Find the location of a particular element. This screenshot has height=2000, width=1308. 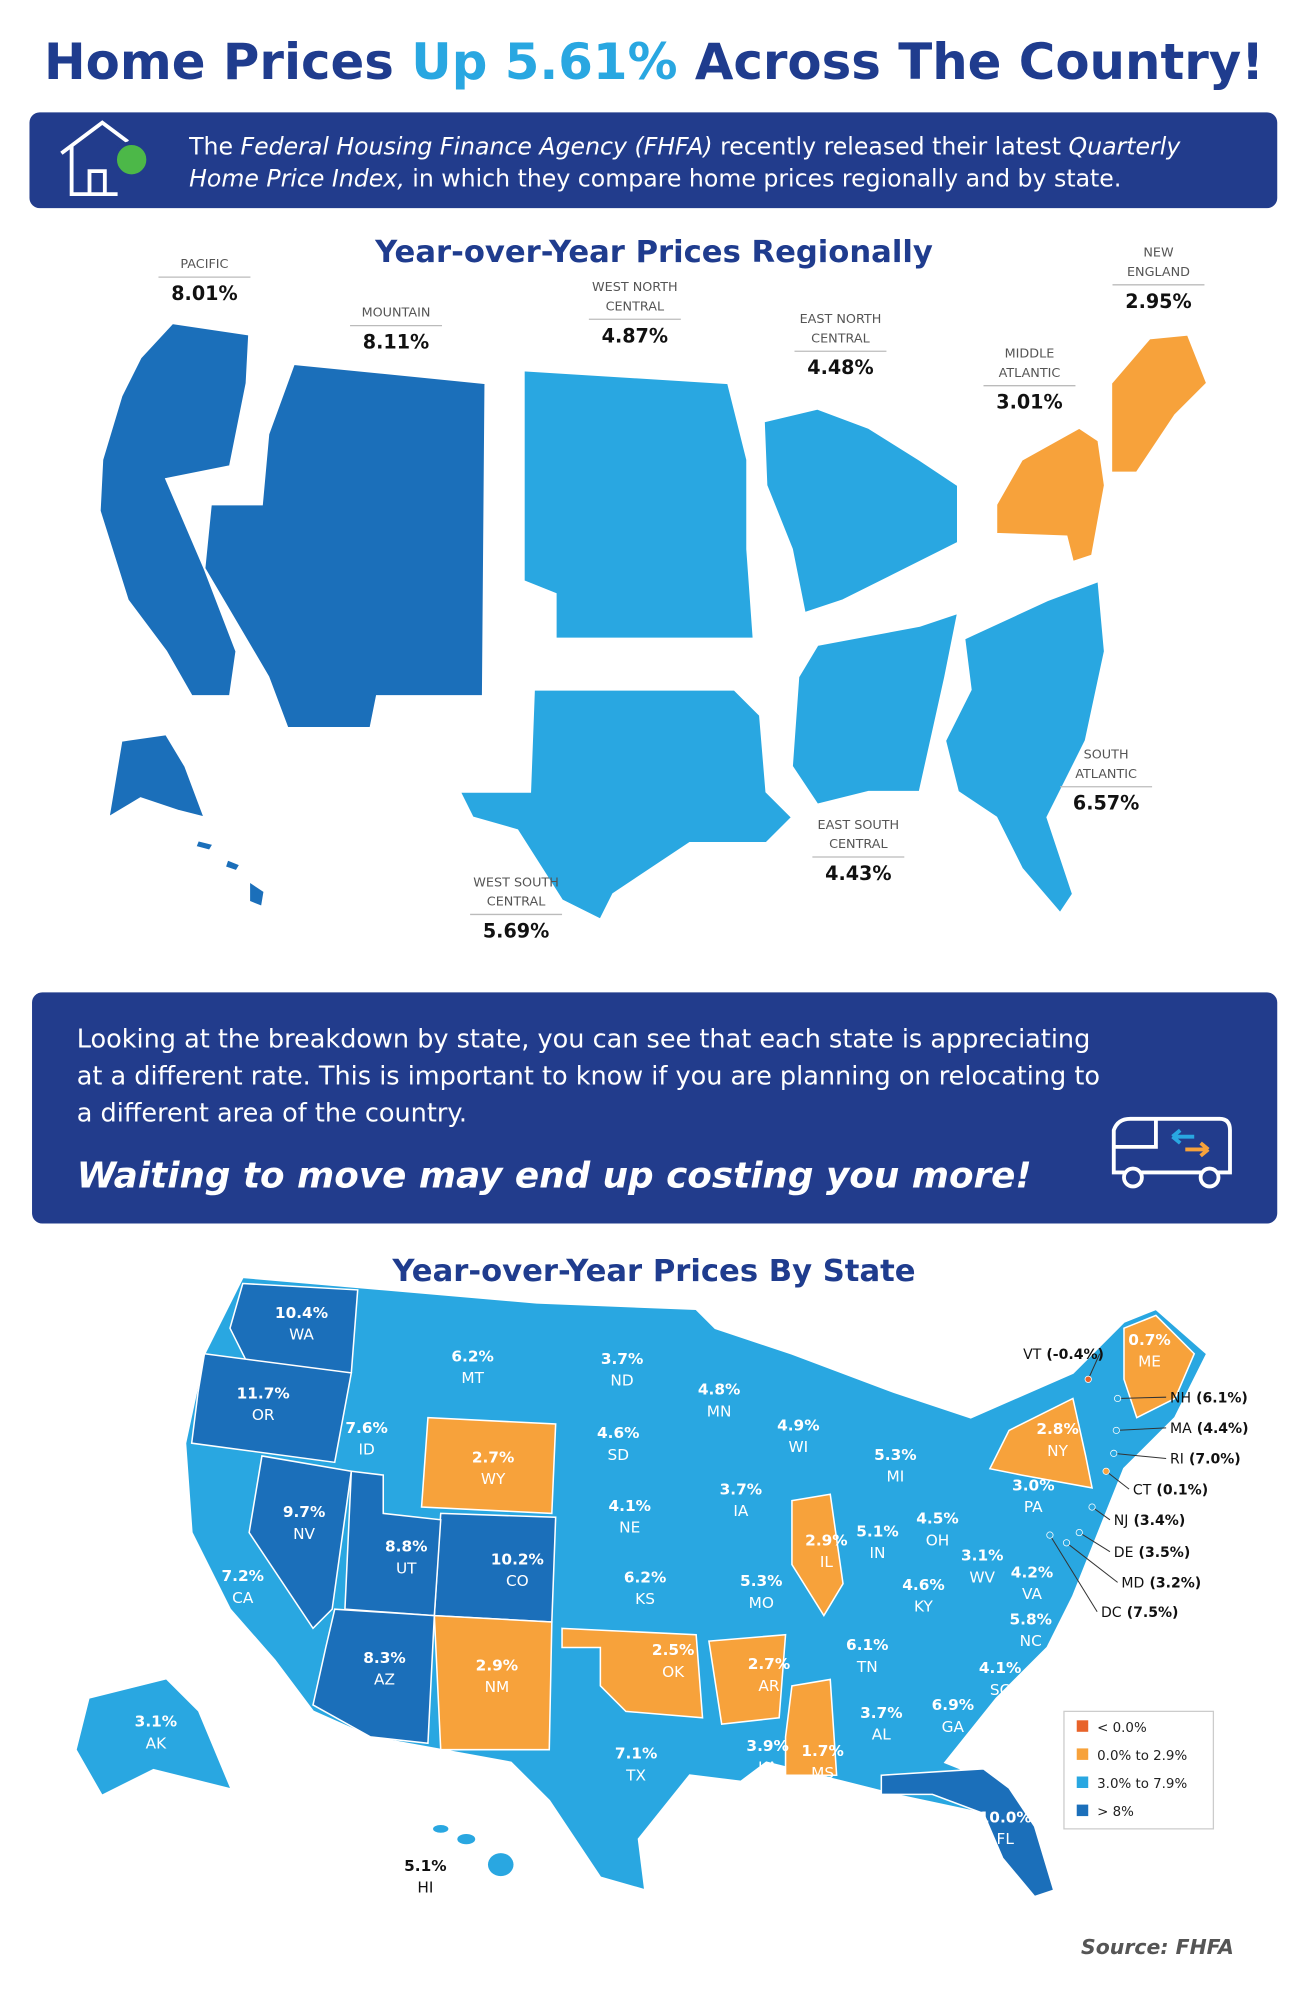

state-value: 7.2% is located at coordinates (243, 1576).